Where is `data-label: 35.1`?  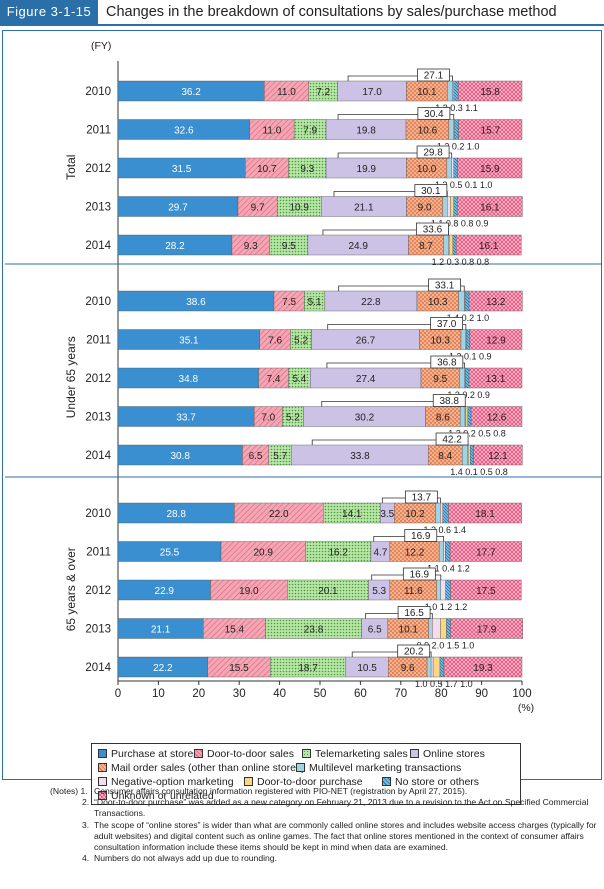 data-label: 35.1 is located at coordinates (189, 340).